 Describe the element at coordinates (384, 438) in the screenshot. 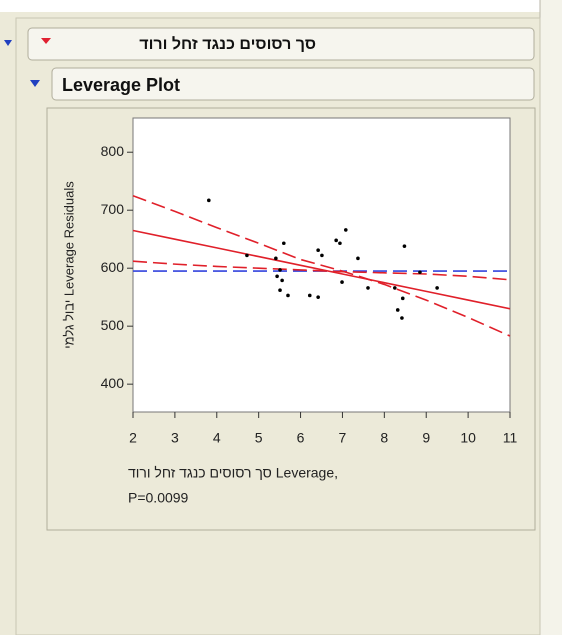

I see `x-tick-label: 8` at that location.